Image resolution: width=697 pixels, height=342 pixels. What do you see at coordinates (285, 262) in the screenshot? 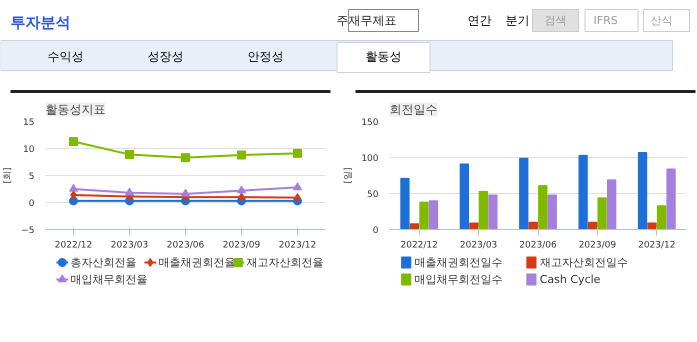
I see `legend-label: 재고자산회전율` at bounding box center [285, 262].